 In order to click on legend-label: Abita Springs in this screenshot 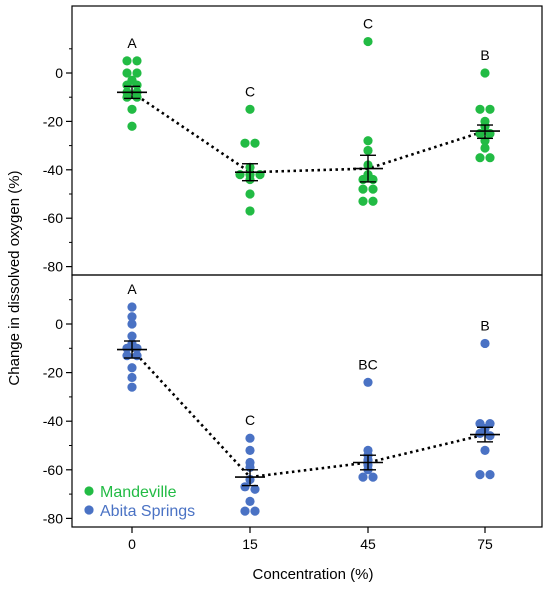, I will do `click(147, 511)`.